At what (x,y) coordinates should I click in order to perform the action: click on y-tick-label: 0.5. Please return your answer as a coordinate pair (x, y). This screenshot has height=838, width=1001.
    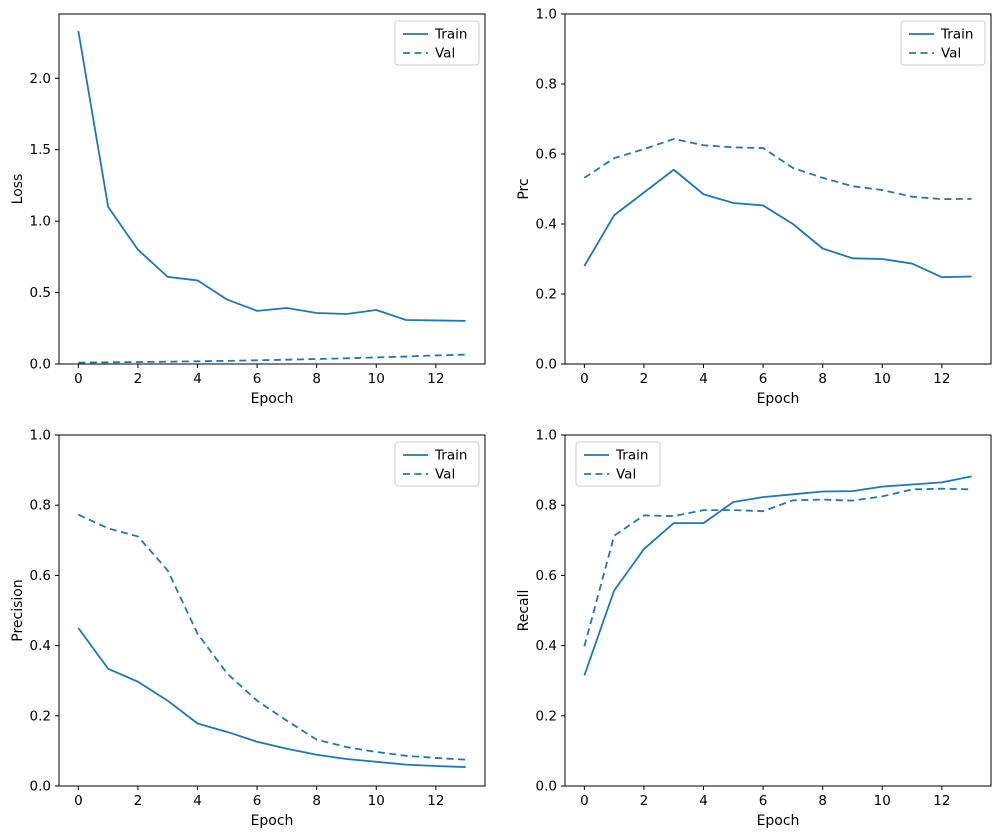
    Looking at the image, I should click on (40, 293).